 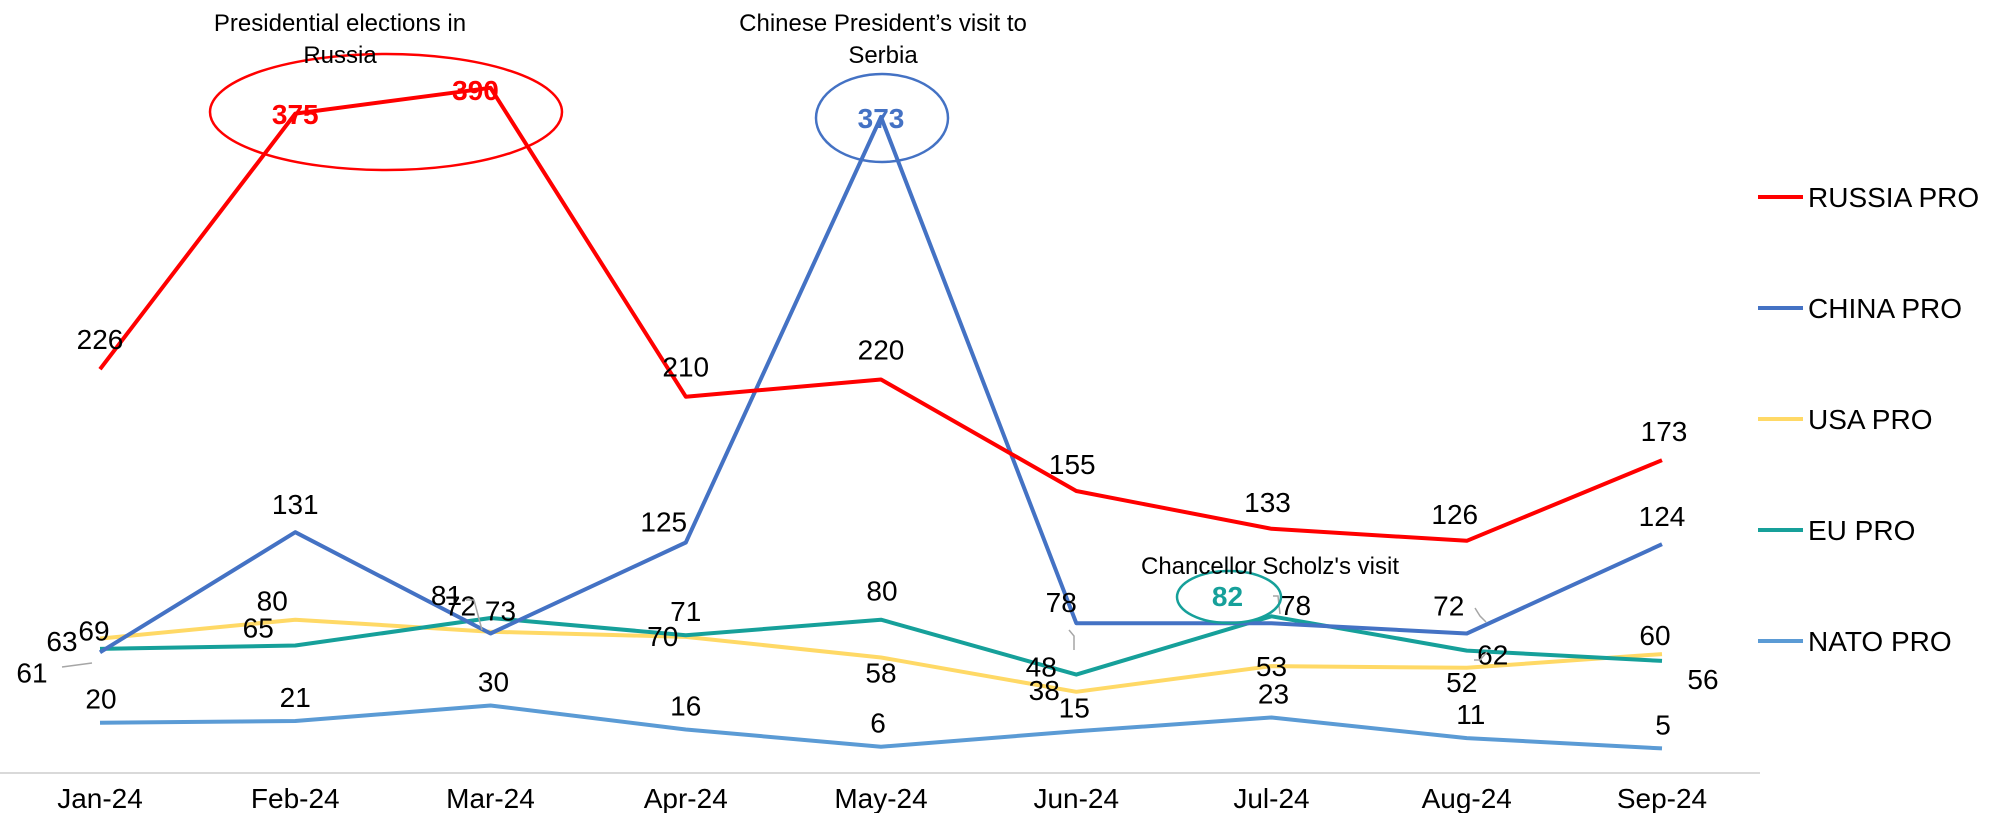 I want to click on data-label-eu-sep-24: 56, so click(x=1702, y=679).